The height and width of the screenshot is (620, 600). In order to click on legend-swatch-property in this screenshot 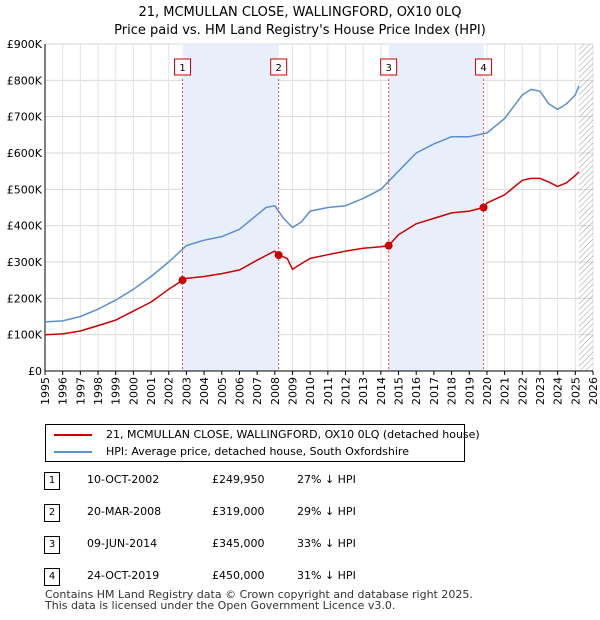, I will do `click(73, 435)`.